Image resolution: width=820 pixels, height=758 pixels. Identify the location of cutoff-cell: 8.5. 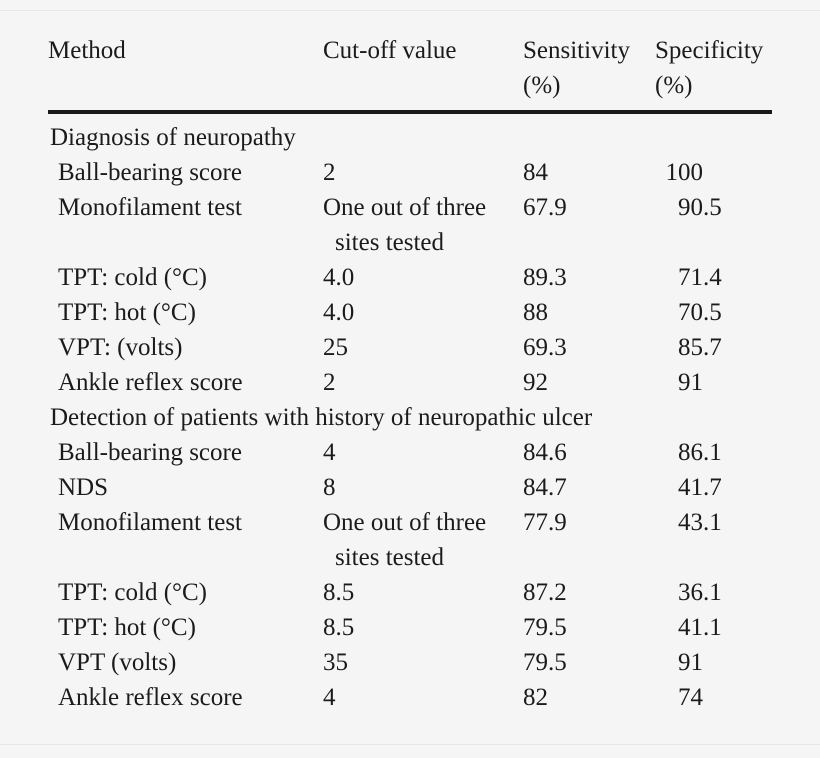
(423, 592).